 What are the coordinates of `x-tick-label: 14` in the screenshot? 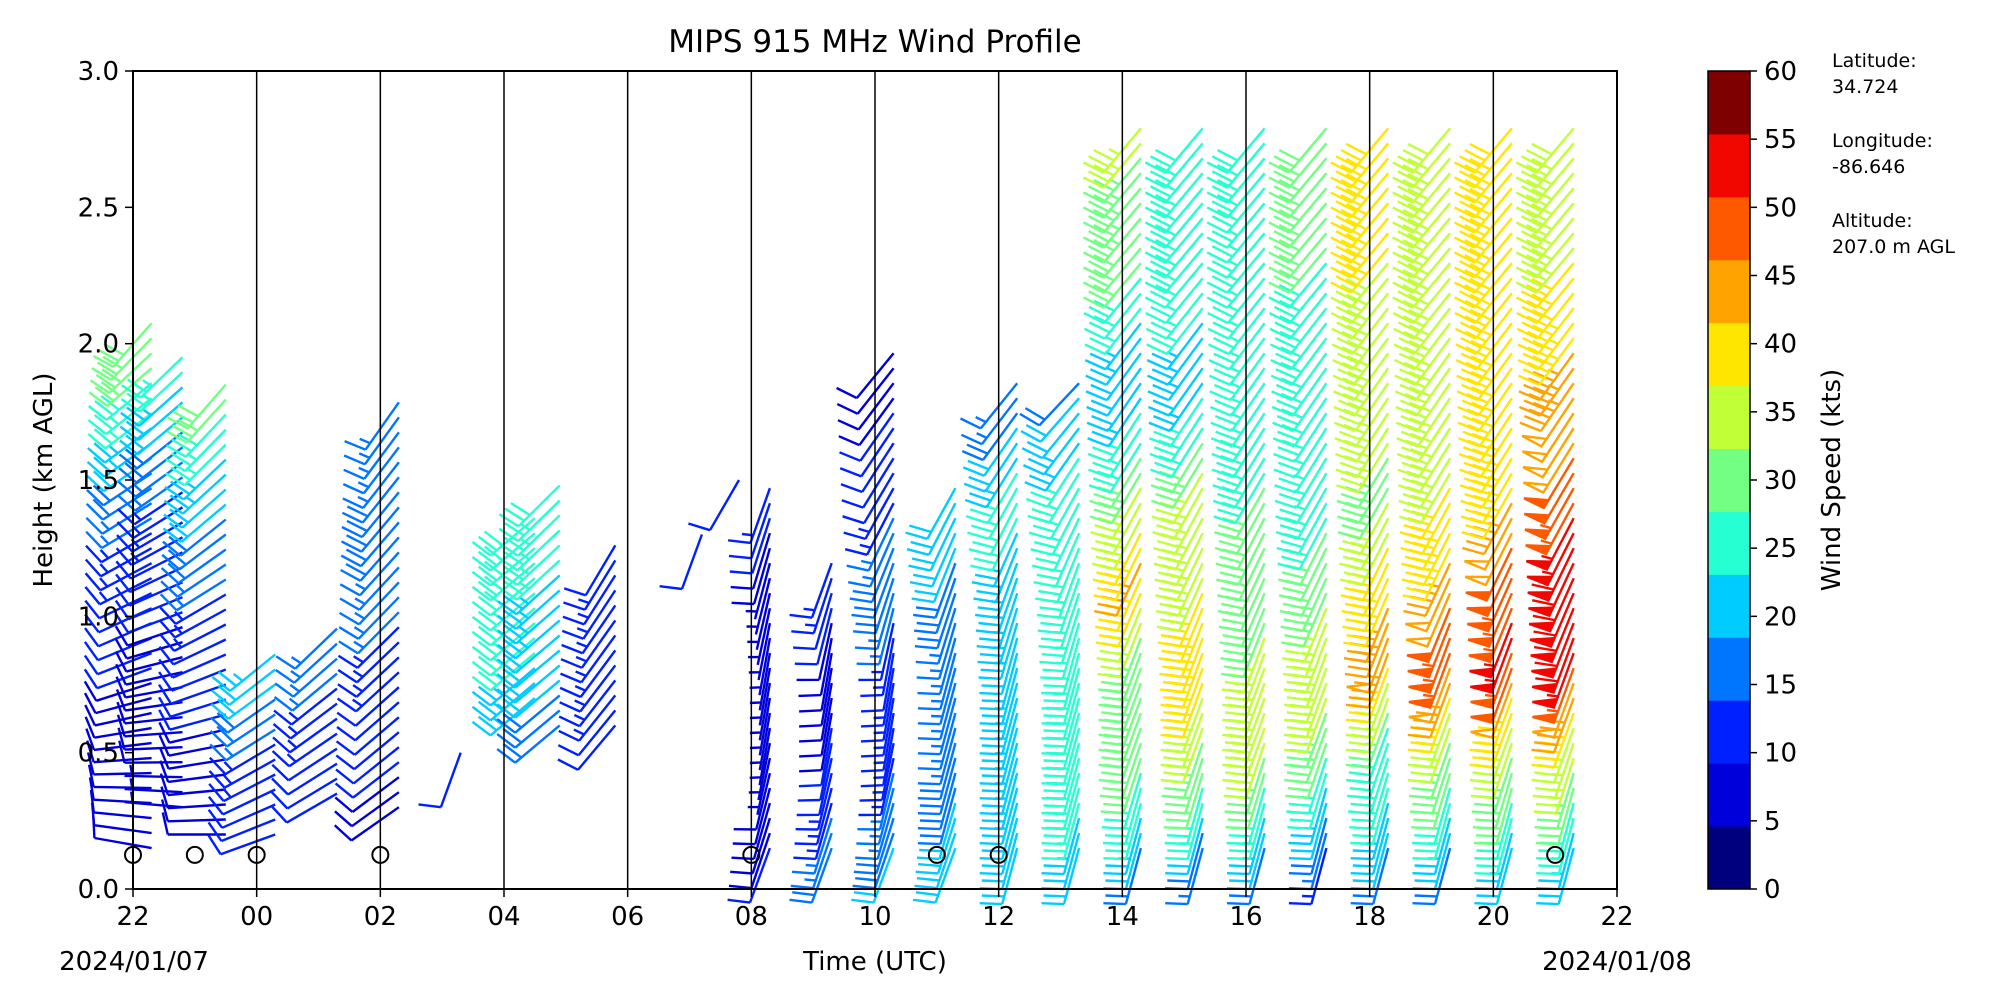 It's located at (1122, 917).